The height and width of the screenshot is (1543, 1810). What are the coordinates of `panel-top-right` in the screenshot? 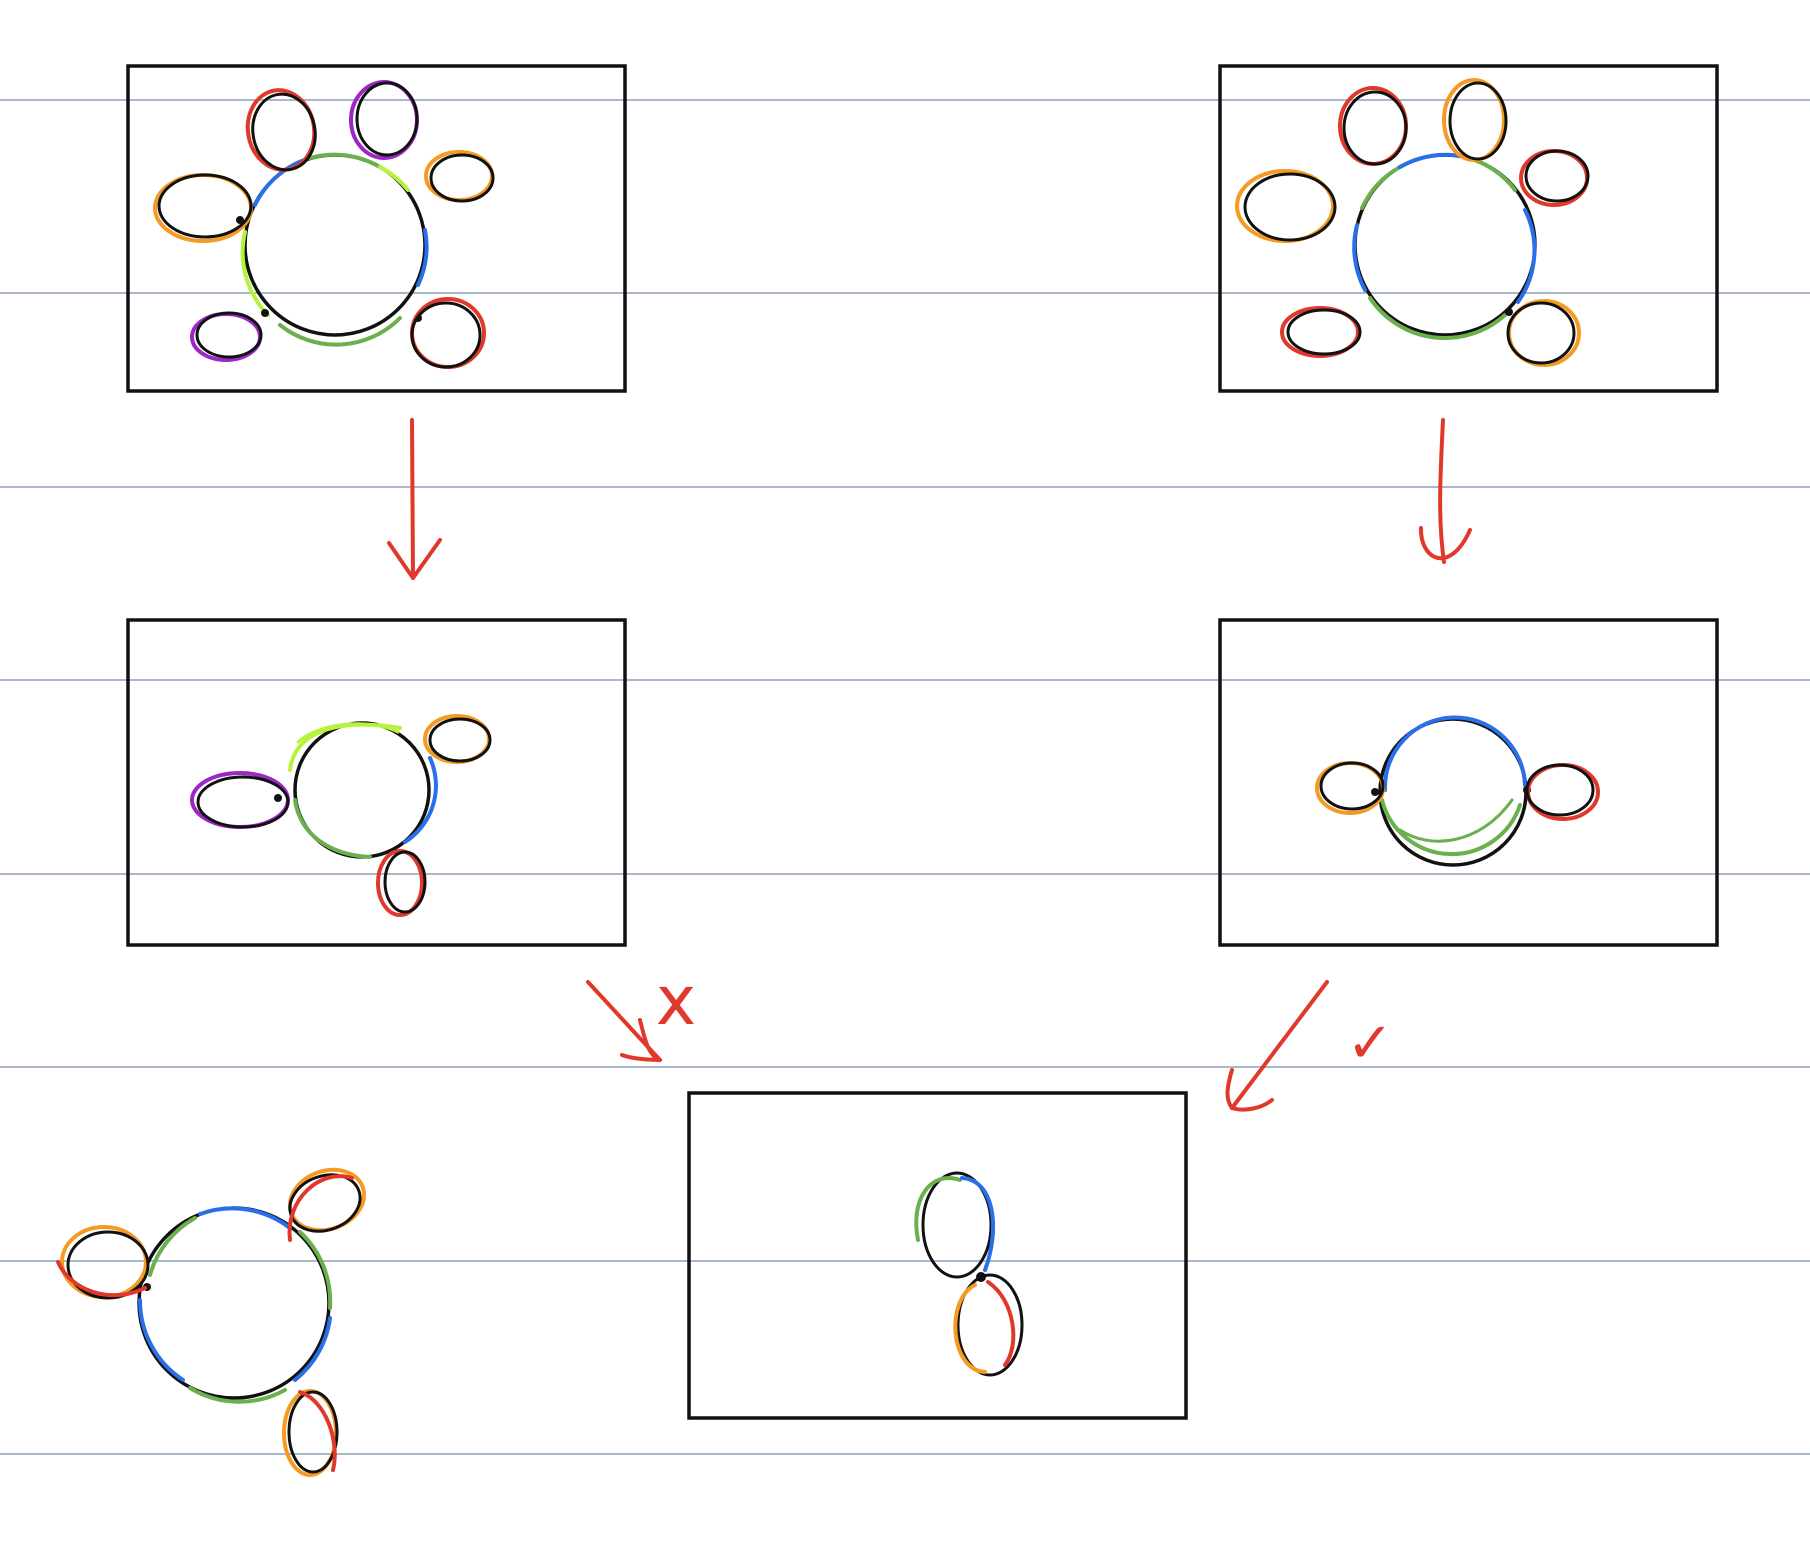 It's located at (1468, 228).